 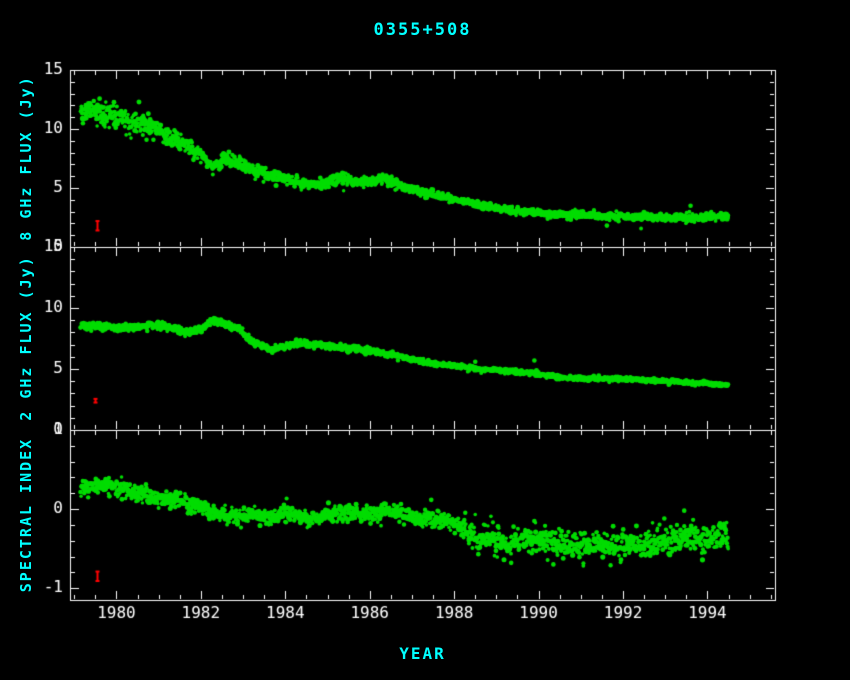 I want to click on x-axis-label: YEAR, so click(x=422, y=653).